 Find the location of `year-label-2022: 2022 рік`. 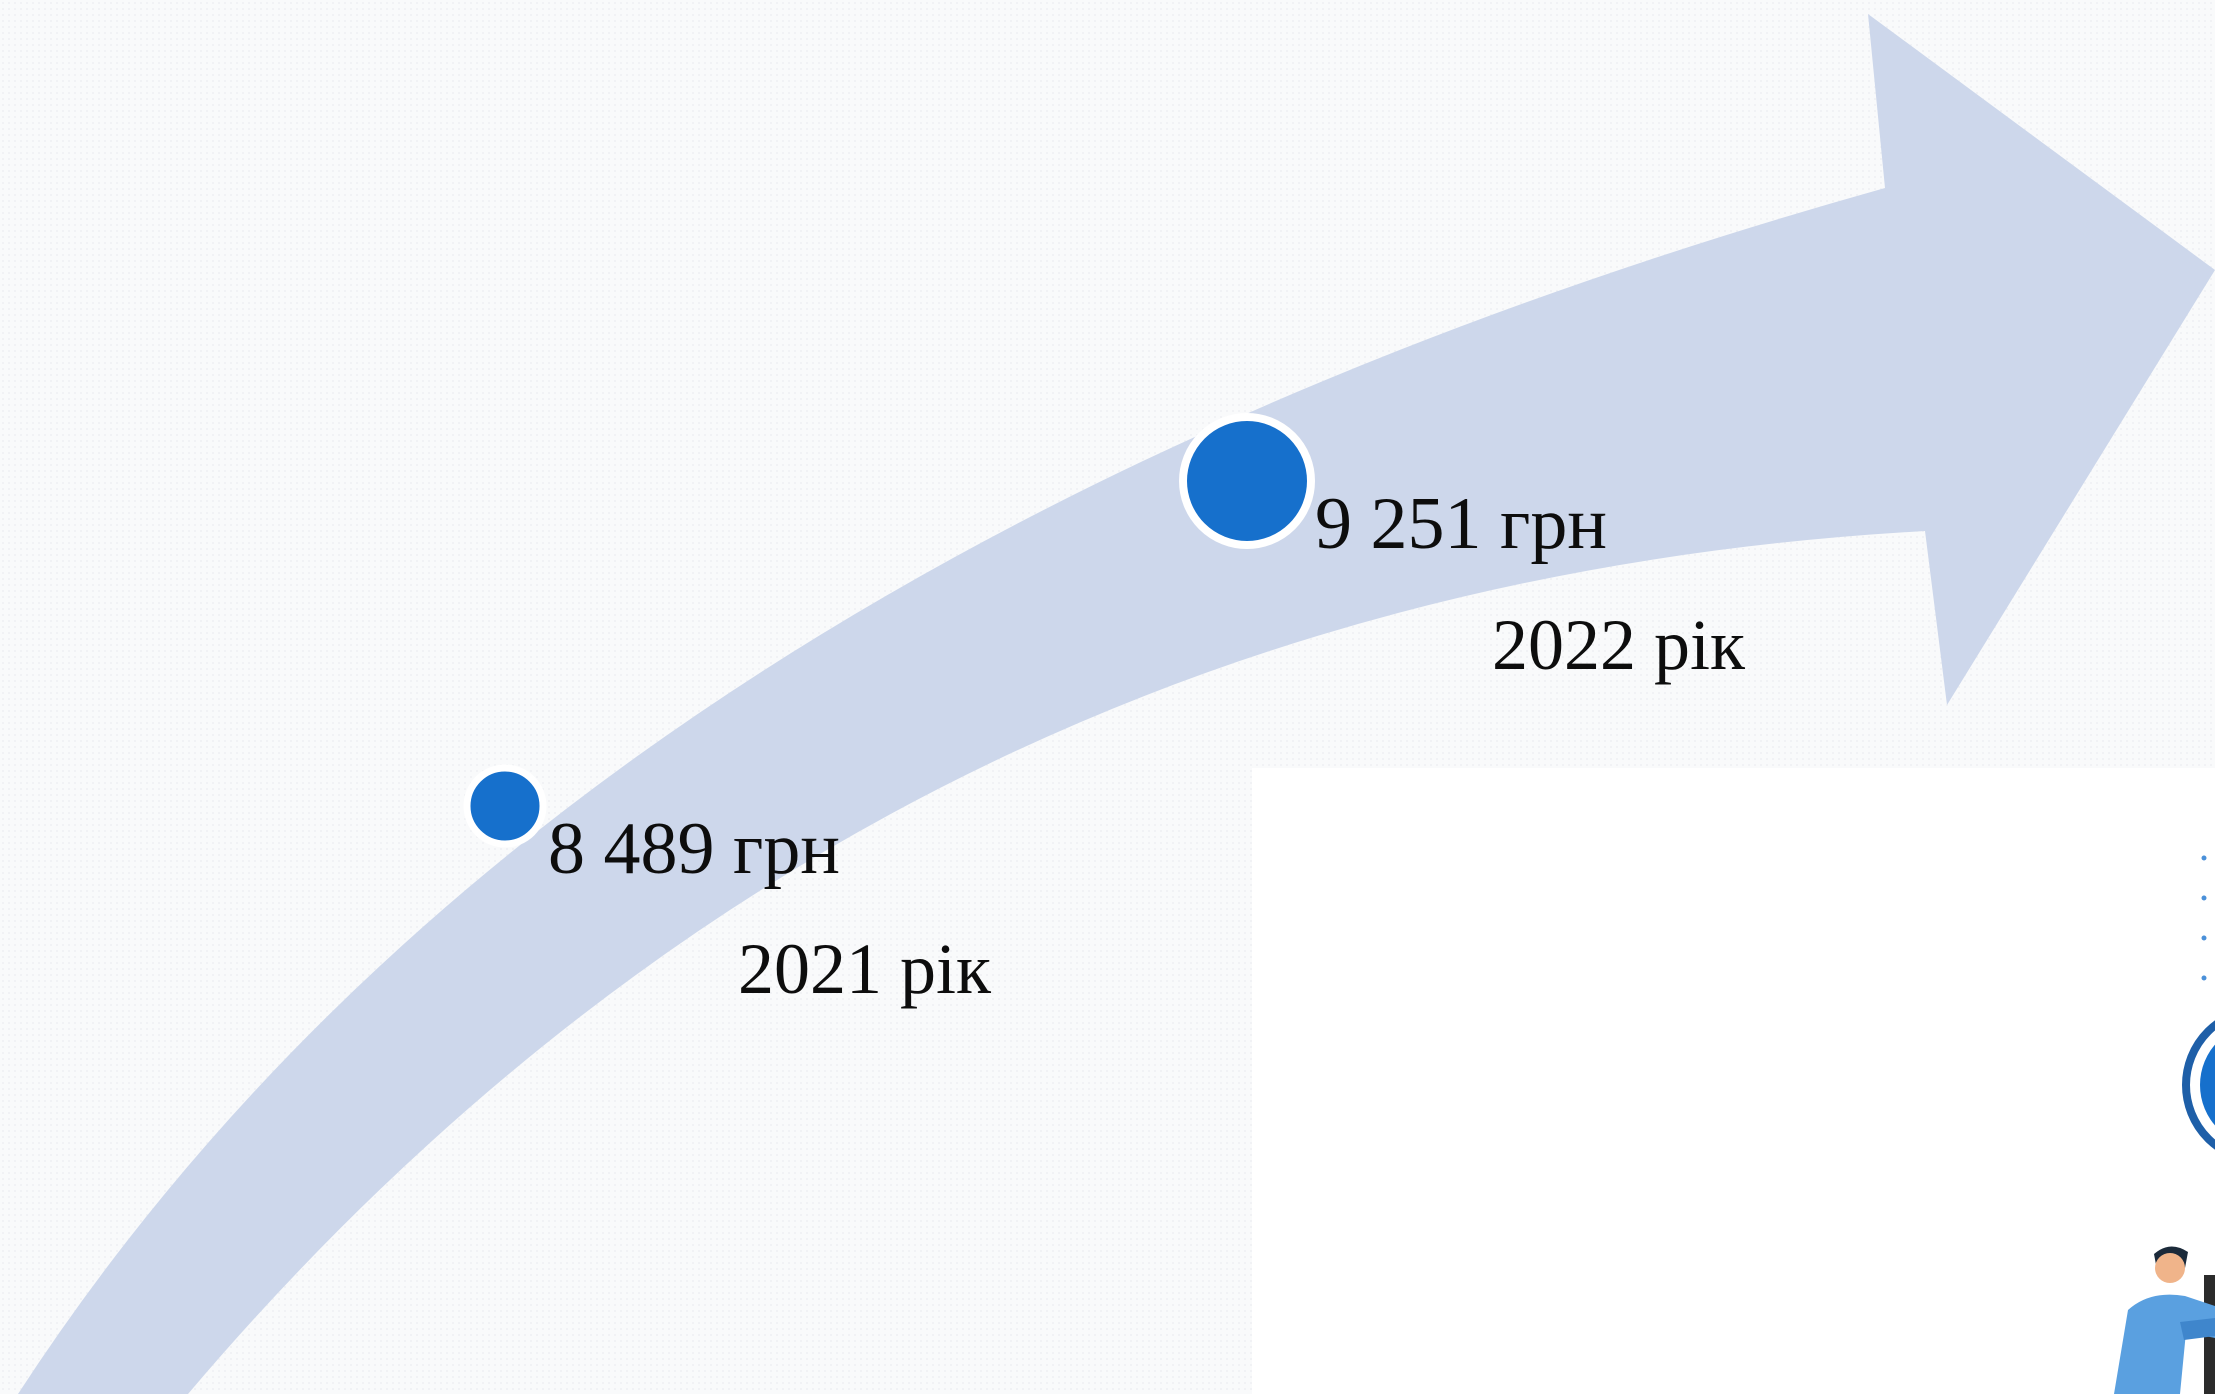

year-label-2022: 2022 рік is located at coordinates (1618, 645).